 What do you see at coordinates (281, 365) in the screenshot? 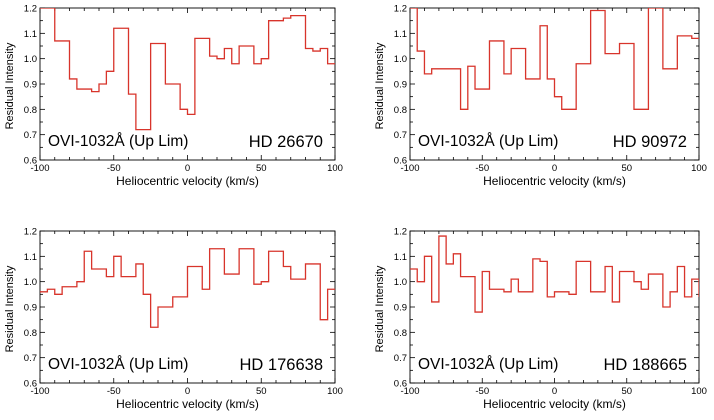
I see `star-label: HD 176638` at bounding box center [281, 365].